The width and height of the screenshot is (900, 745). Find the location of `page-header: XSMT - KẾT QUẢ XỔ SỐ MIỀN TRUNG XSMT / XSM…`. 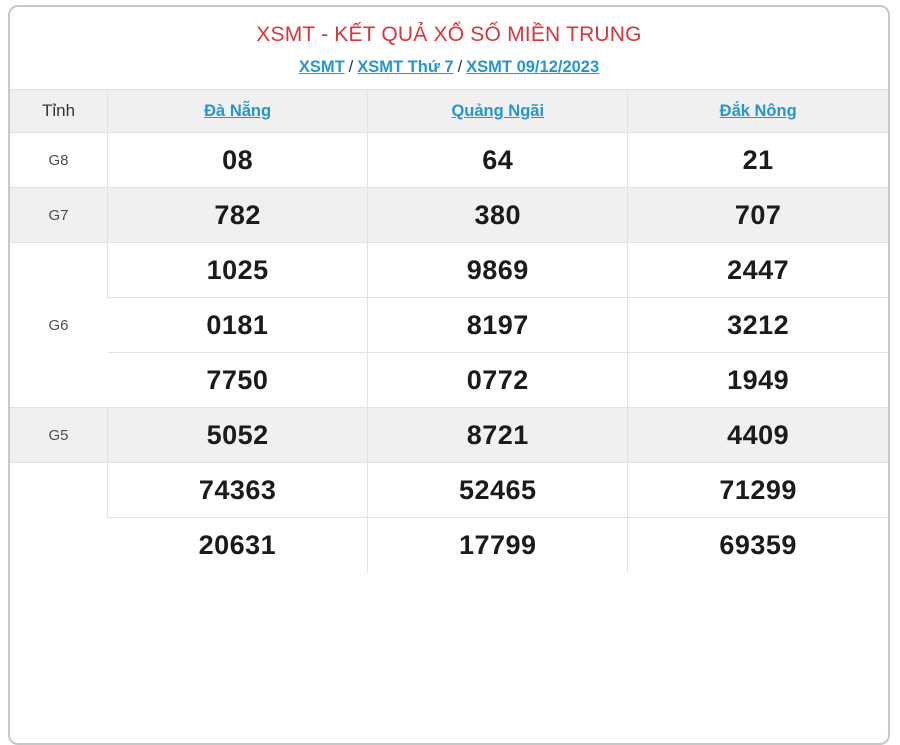

page-header: XSMT - KẾT QUẢ XỔ SỐ MIỀN TRUNG XSMT / XSM… is located at coordinates (449, 43).